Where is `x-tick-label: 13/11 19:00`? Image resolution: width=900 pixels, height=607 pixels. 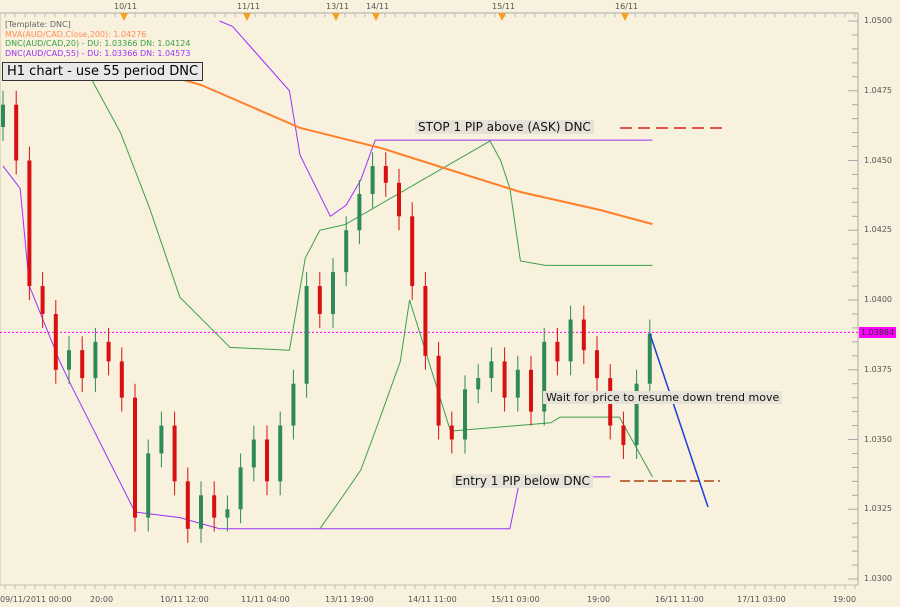
x-tick-label: 13/11 19:00 is located at coordinates (349, 599).